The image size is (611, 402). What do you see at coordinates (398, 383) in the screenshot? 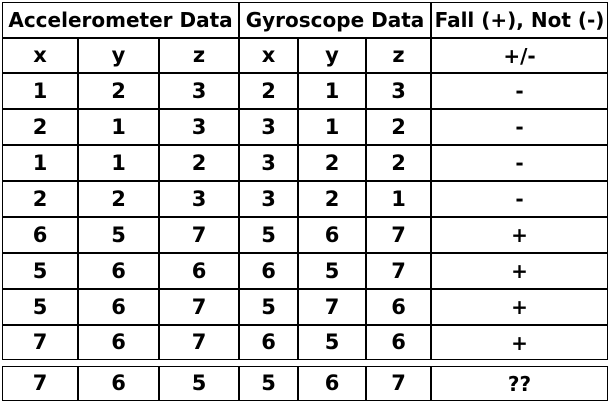
I see `query-cell-gyro-z: 7` at bounding box center [398, 383].